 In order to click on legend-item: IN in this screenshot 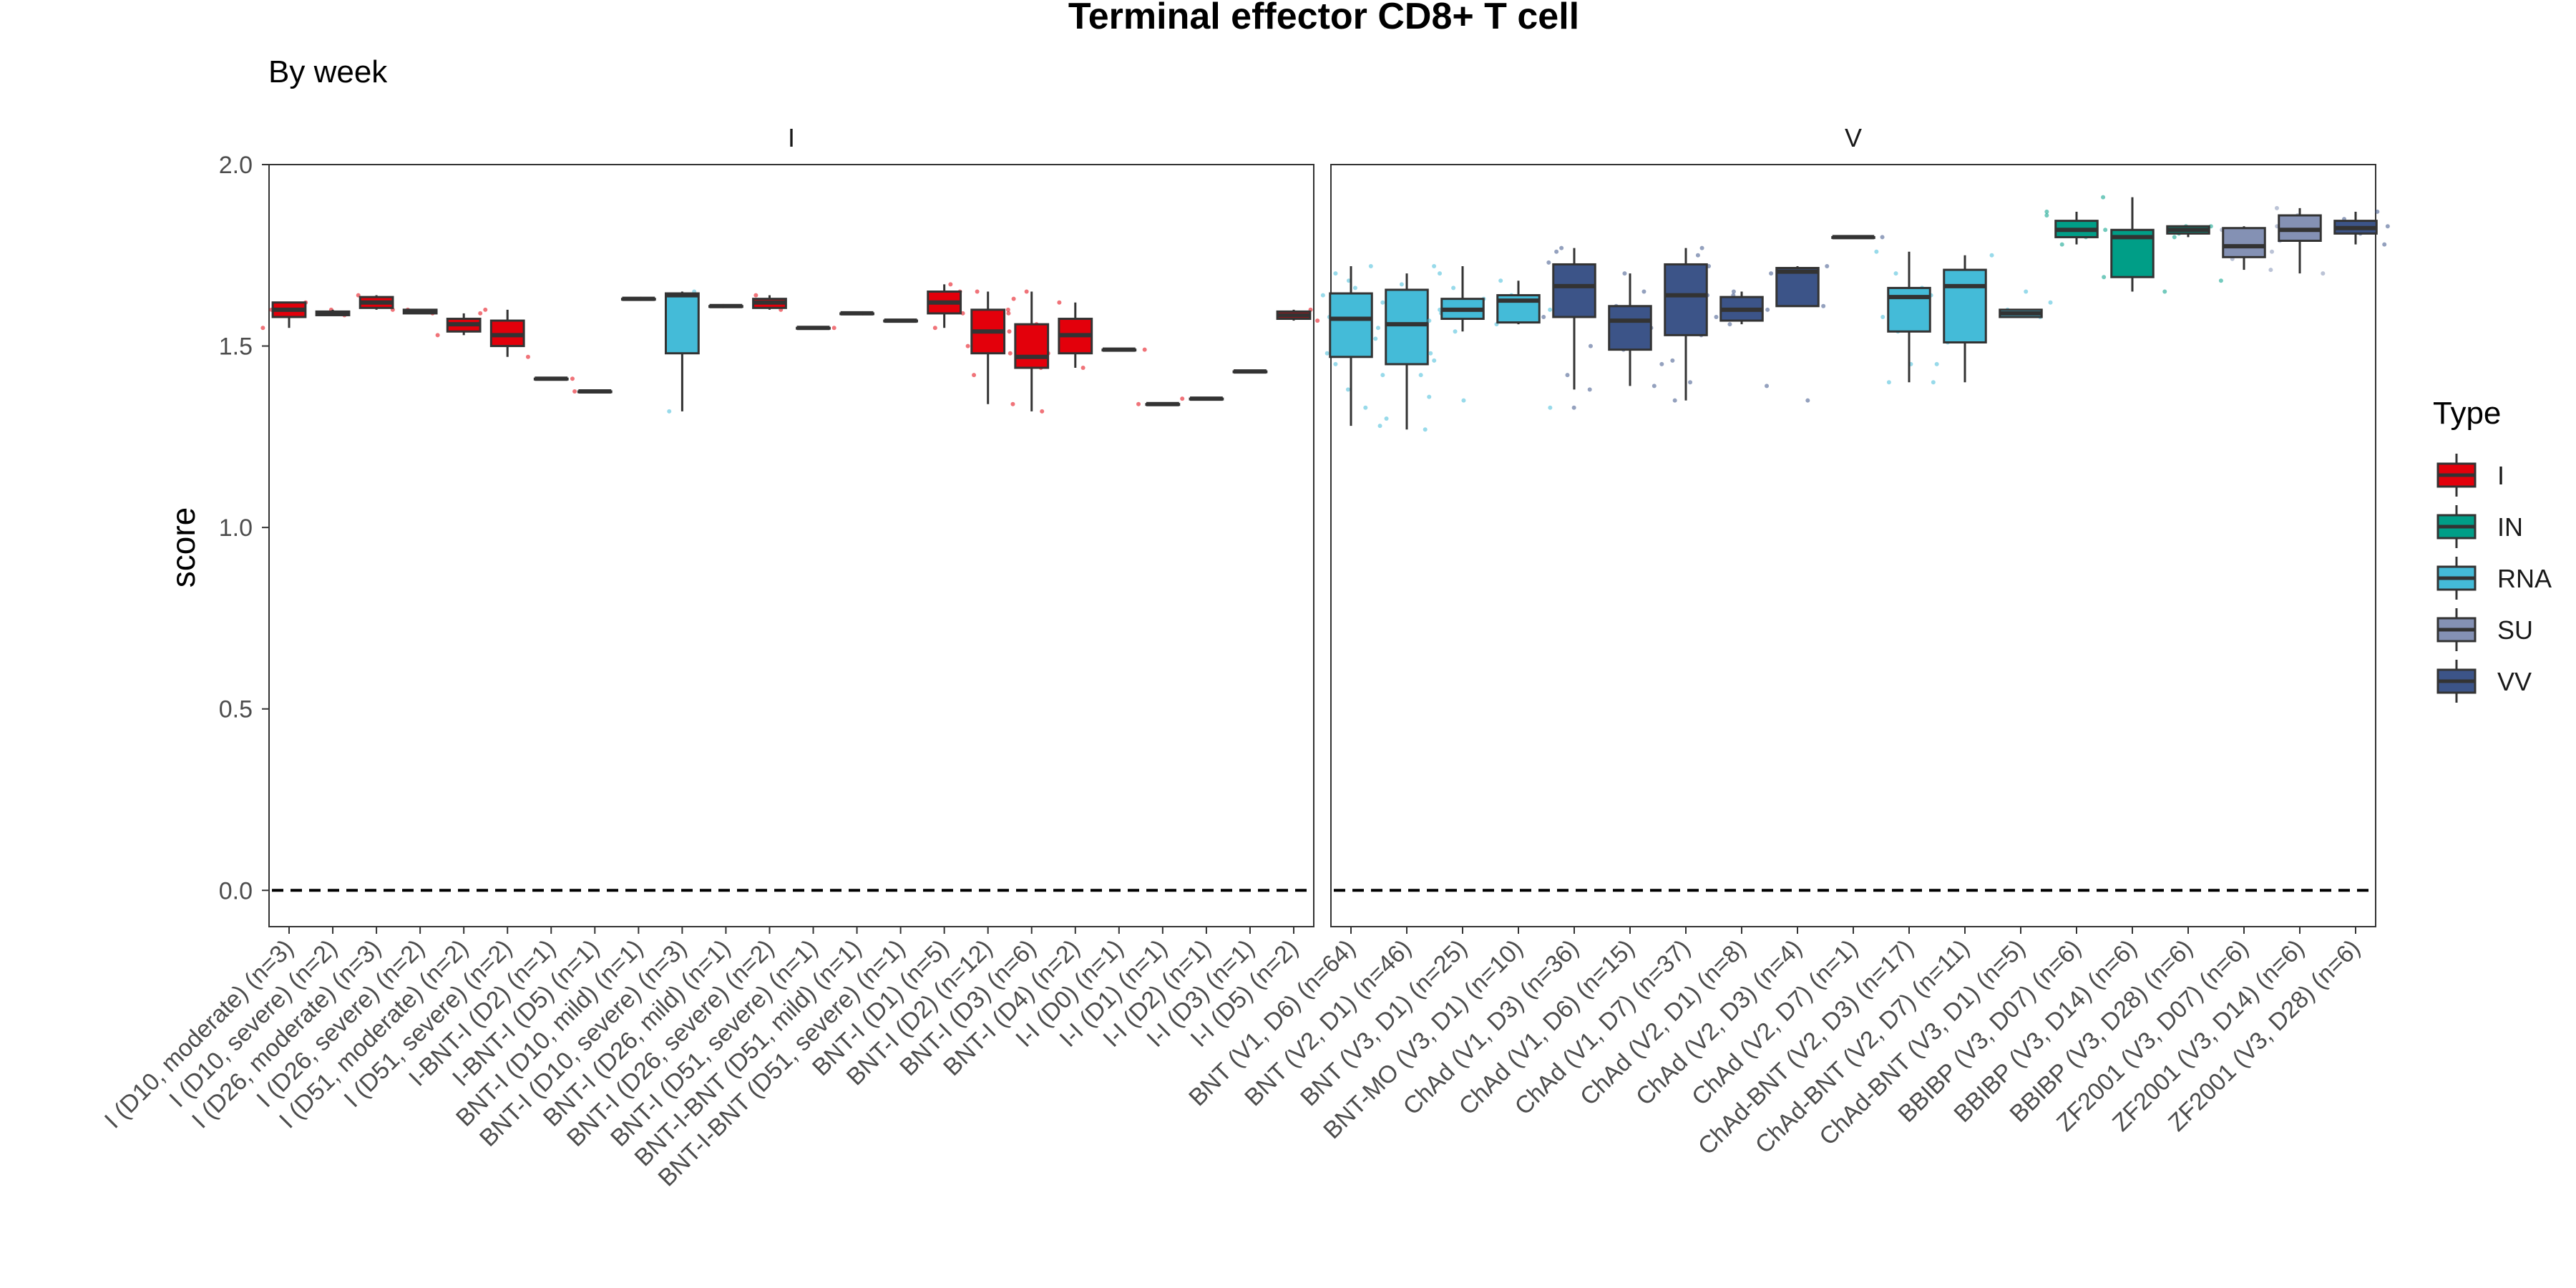, I will do `click(2479, 526)`.